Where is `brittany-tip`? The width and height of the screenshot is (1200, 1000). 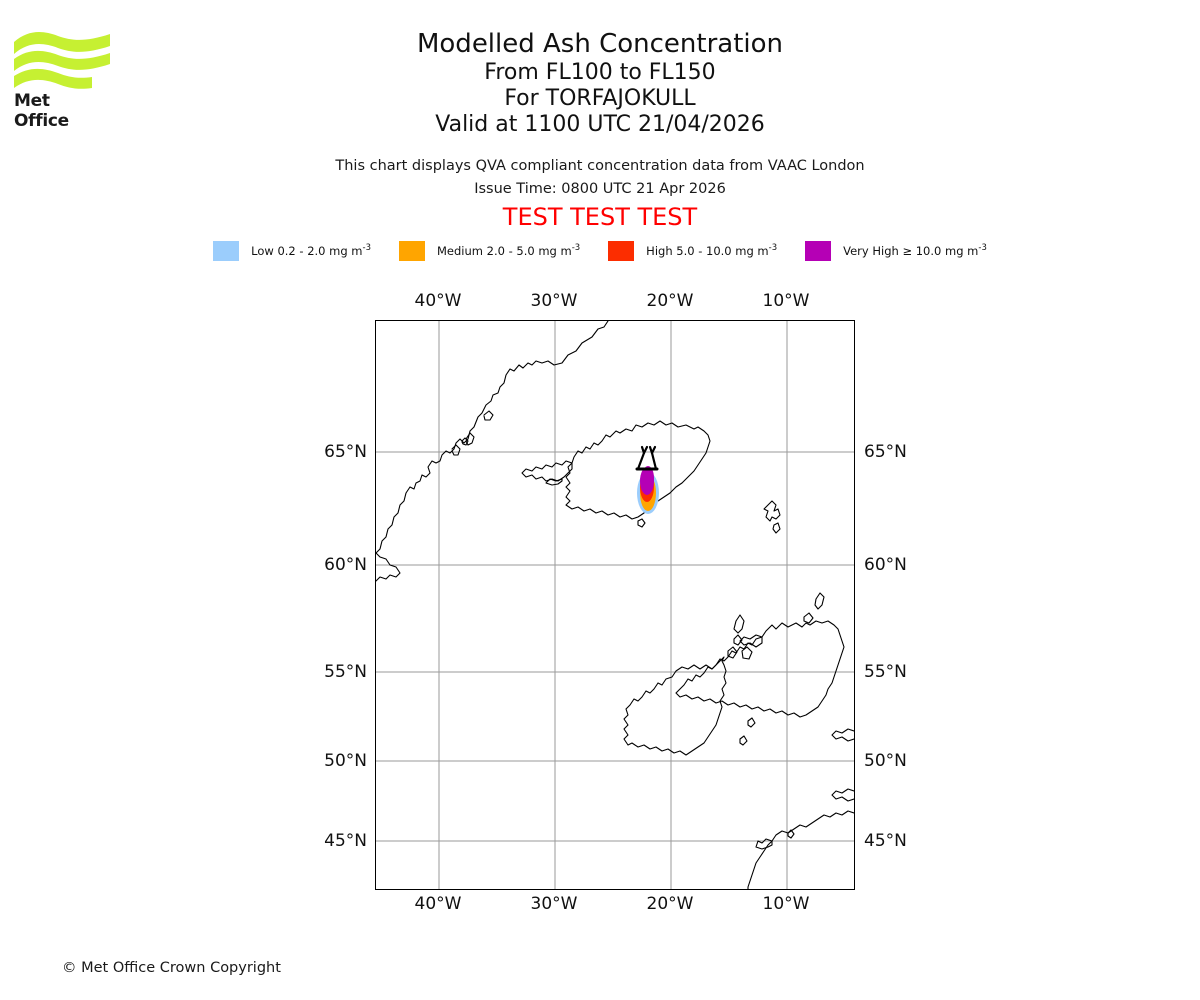
brittany-tip is located at coordinates (764, 844).